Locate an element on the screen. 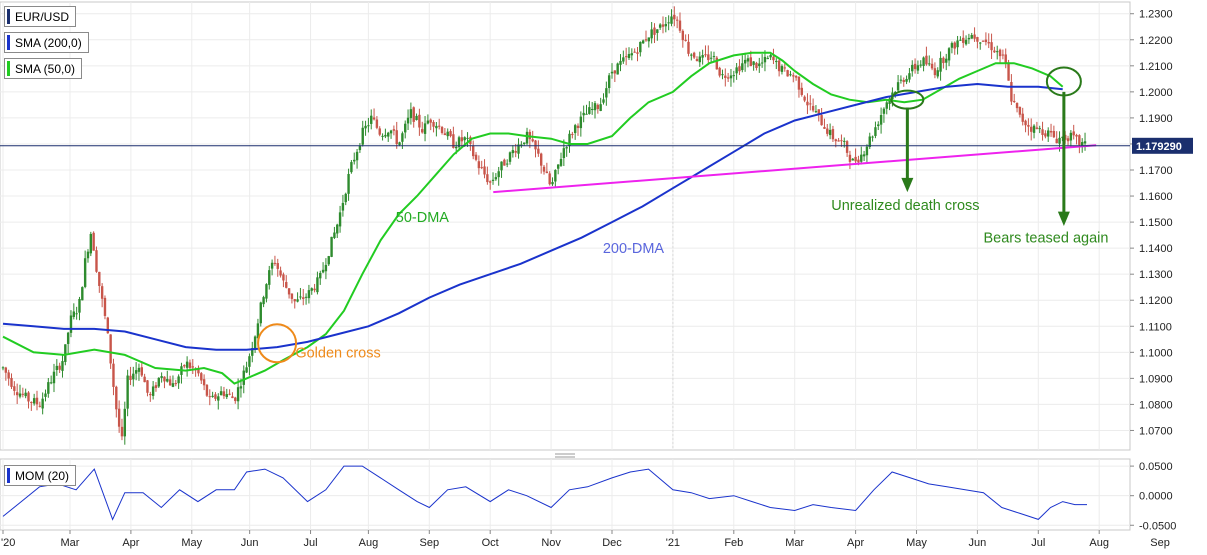 Image resolution: width=1207 pixels, height=555 pixels. x-tick-label: Jun is located at coordinates (978, 543).